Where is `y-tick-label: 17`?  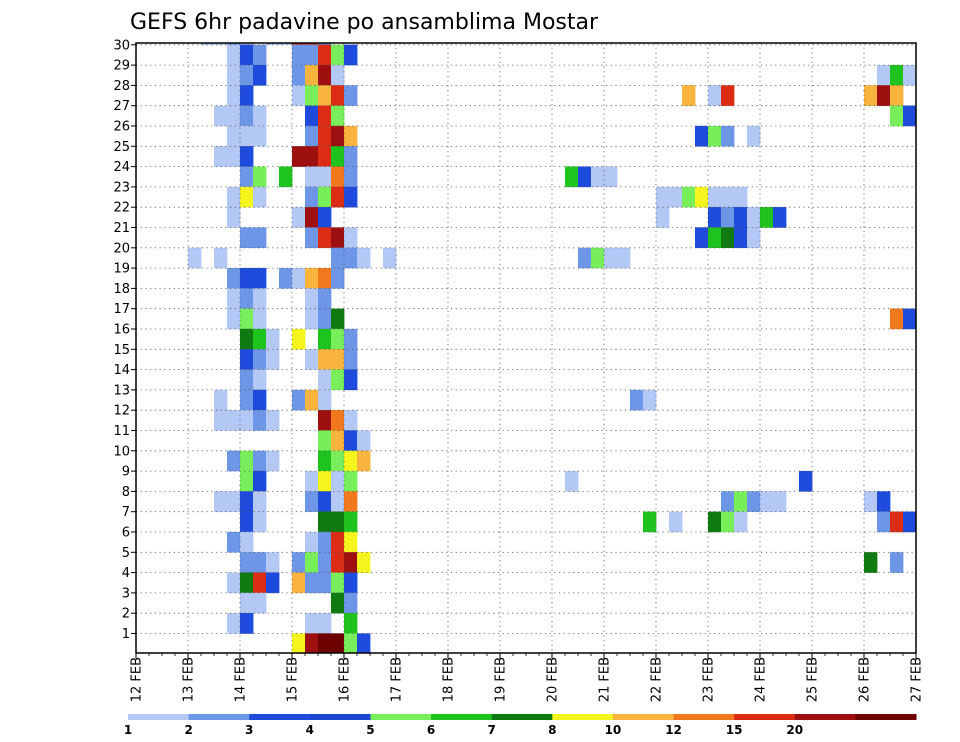 y-tick-label: 17 is located at coordinates (121, 309).